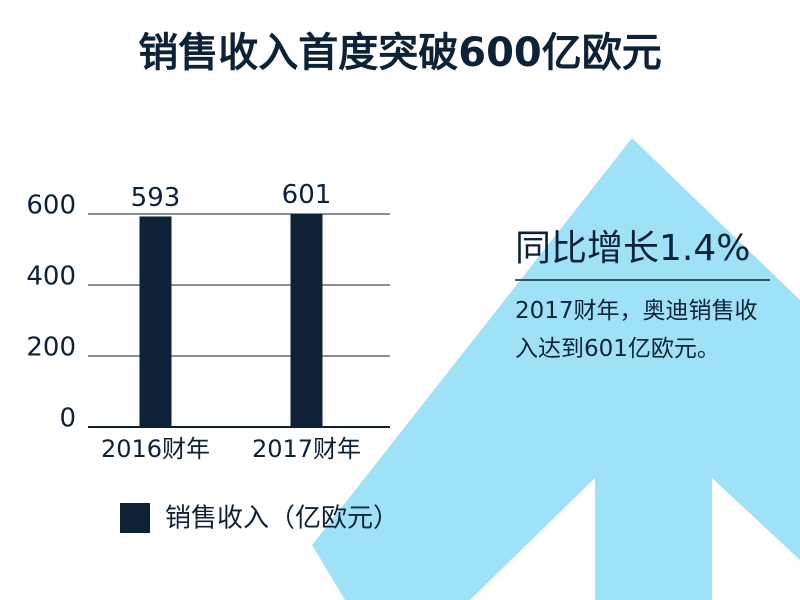  Describe the element at coordinates (306, 449) in the screenshot. I see `x-tick-label: 2017财年` at that location.